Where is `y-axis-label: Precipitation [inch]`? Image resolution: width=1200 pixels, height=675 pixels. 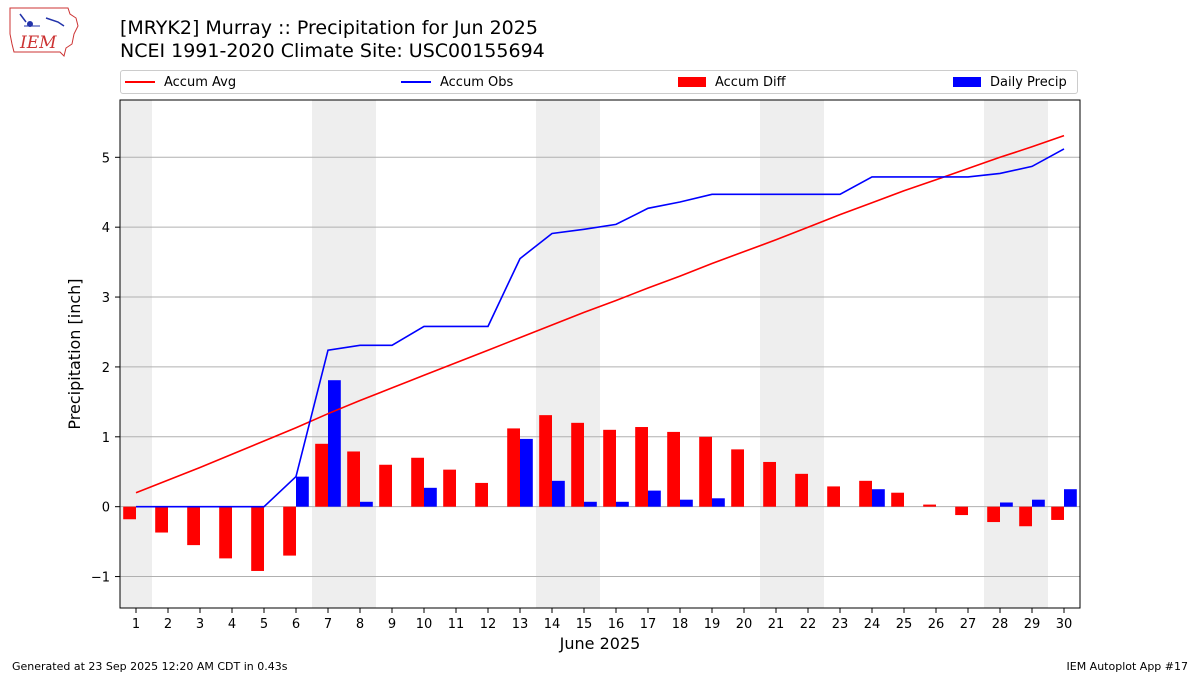 y-axis-label: Precipitation [inch] is located at coordinates (74, 353).